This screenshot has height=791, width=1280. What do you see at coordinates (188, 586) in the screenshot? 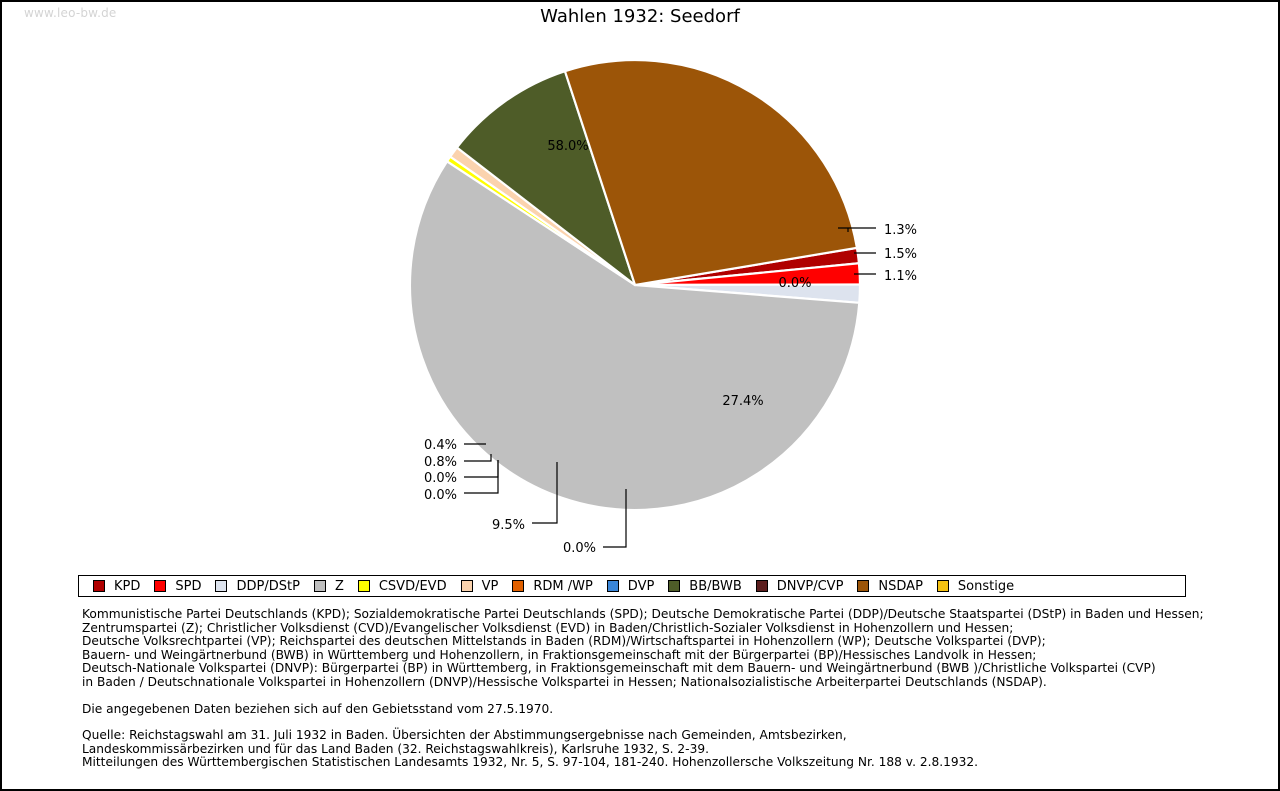
I see `legend-label: SPD` at bounding box center [188, 586].